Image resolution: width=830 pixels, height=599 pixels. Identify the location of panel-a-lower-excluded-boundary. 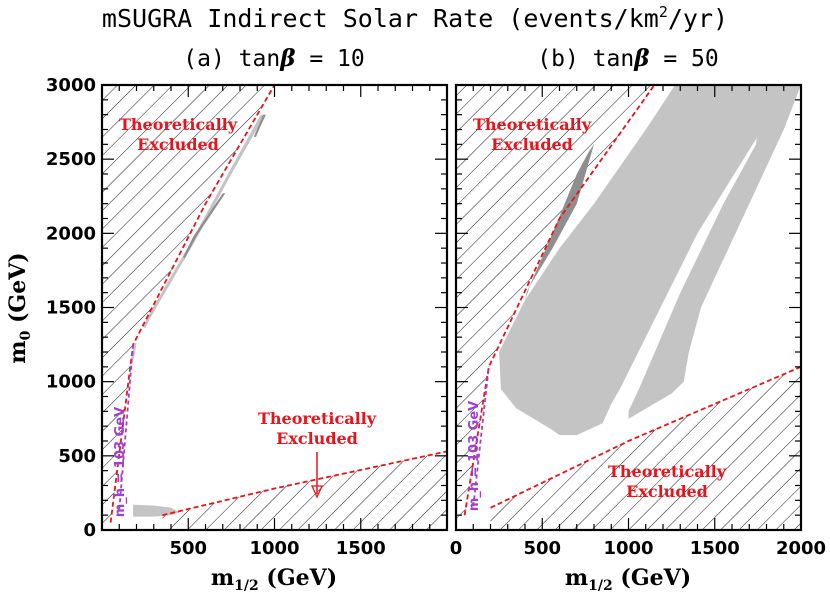
(304, 483).